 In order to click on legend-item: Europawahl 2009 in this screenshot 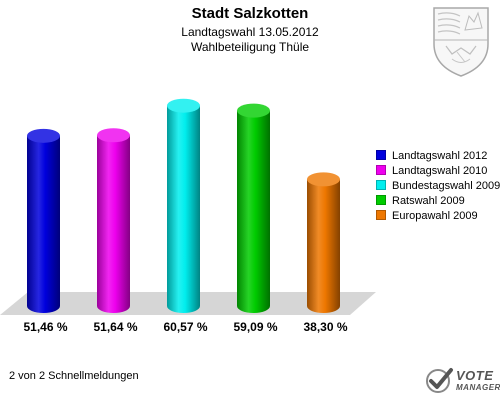, I will do `click(438, 216)`.